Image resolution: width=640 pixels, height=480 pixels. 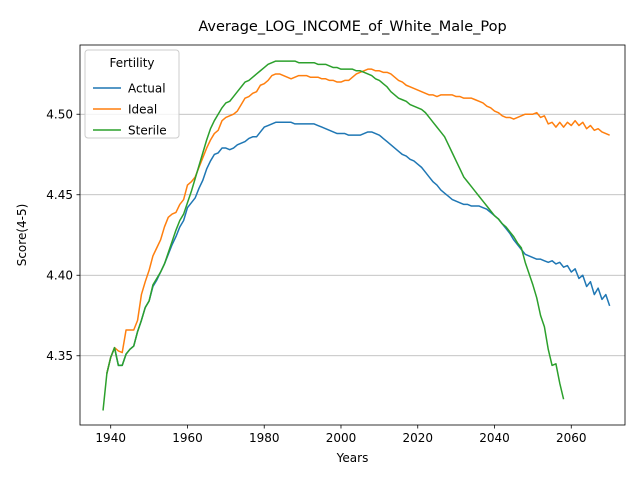 What do you see at coordinates (352, 458) in the screenshot?
I see `x-axis-label: Years` at bounding box center [352, 458].